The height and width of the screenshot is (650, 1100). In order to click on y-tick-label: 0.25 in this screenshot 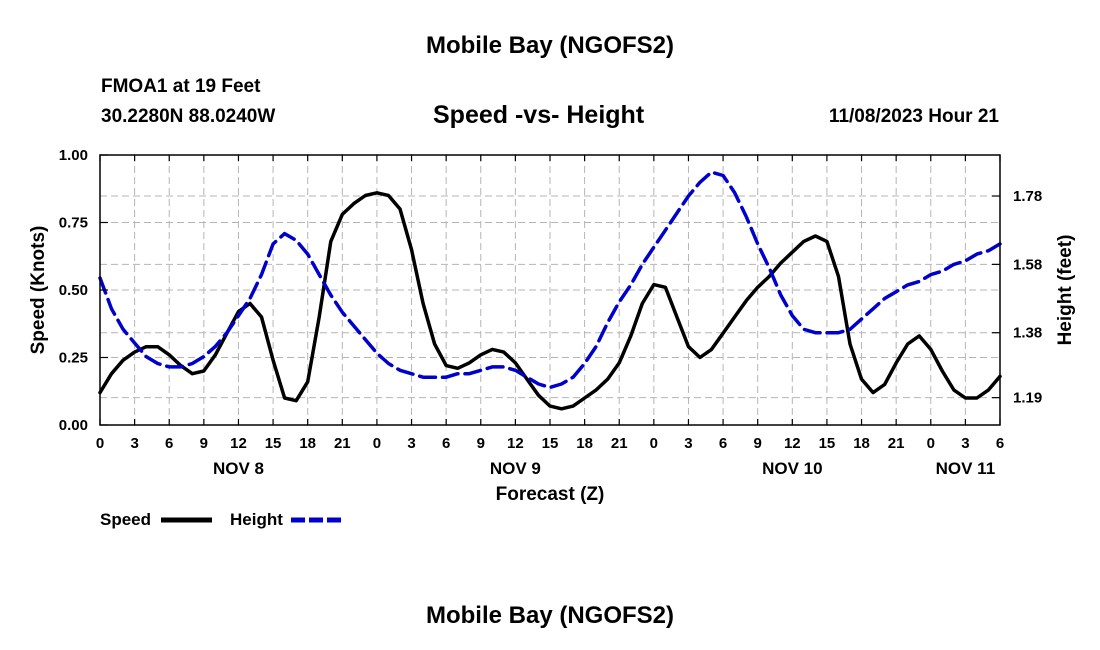, I will do `click(73, 358)`.